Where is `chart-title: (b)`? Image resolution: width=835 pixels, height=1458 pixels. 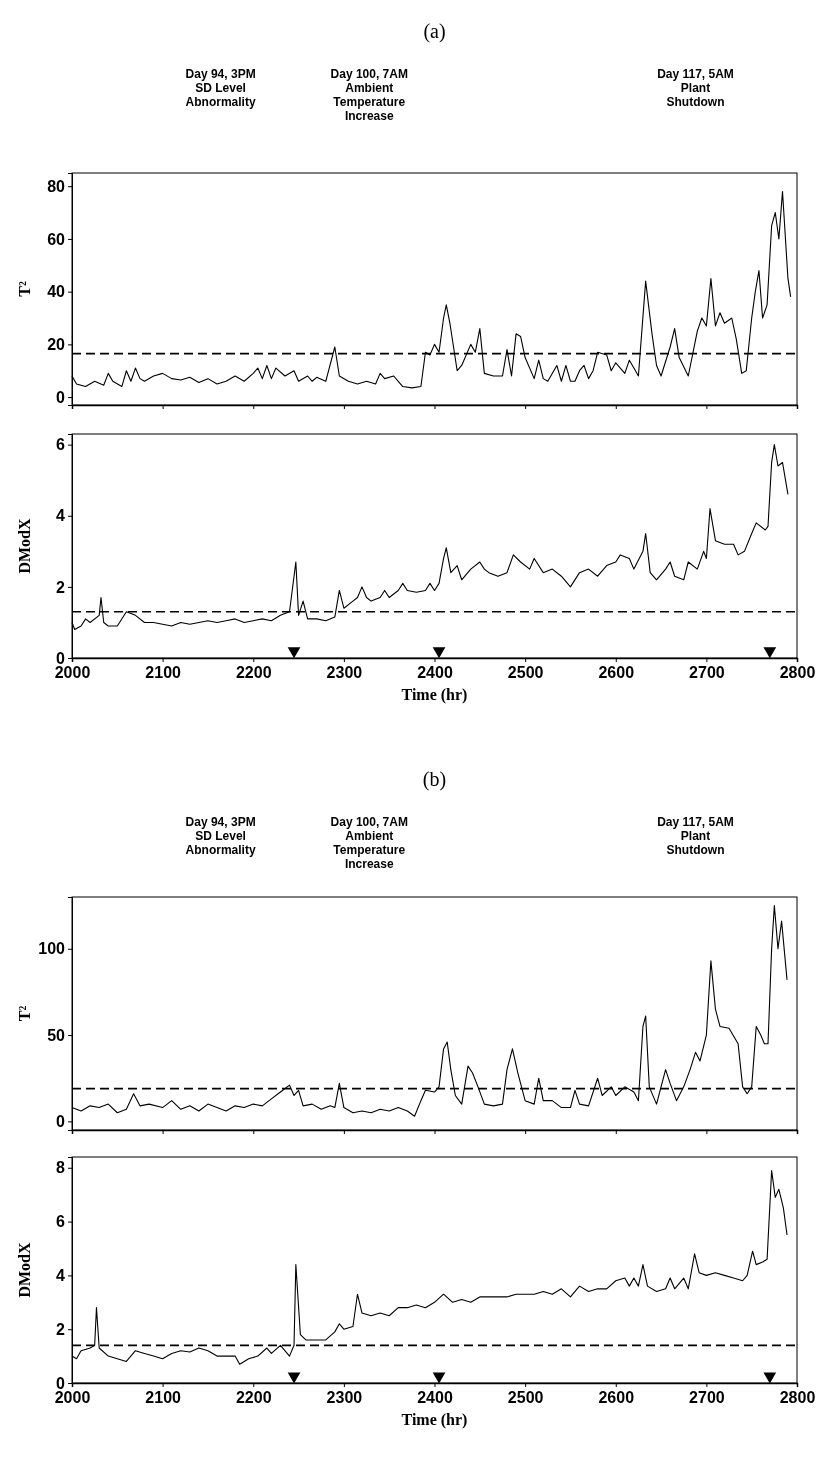
chart-title: (b) is located at coordinates (434, 779).